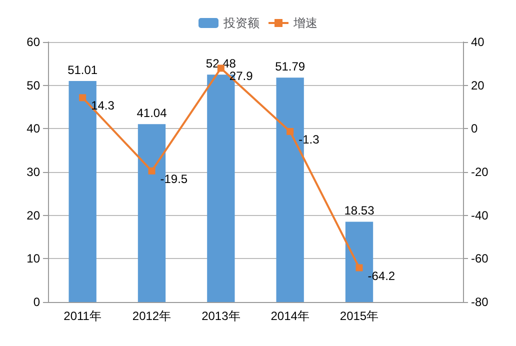 This screenshot has height=346, width=516. I want to click on y-tick-label: 10, so click(33, 259).